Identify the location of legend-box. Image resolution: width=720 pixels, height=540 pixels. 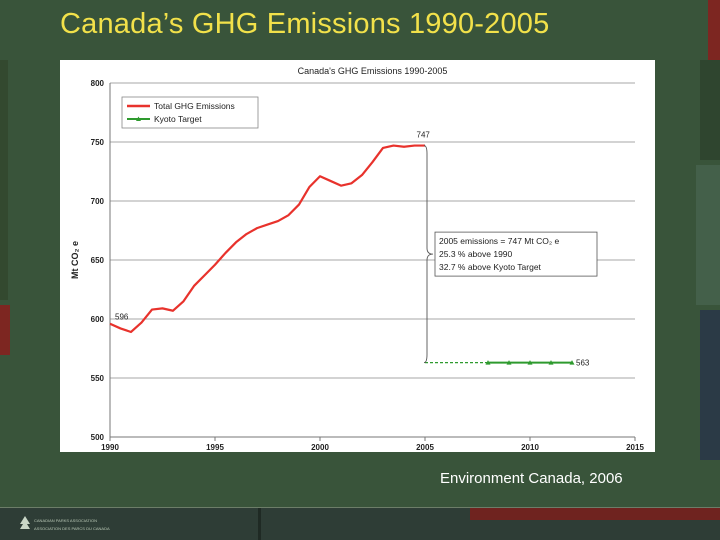
(190, 112).